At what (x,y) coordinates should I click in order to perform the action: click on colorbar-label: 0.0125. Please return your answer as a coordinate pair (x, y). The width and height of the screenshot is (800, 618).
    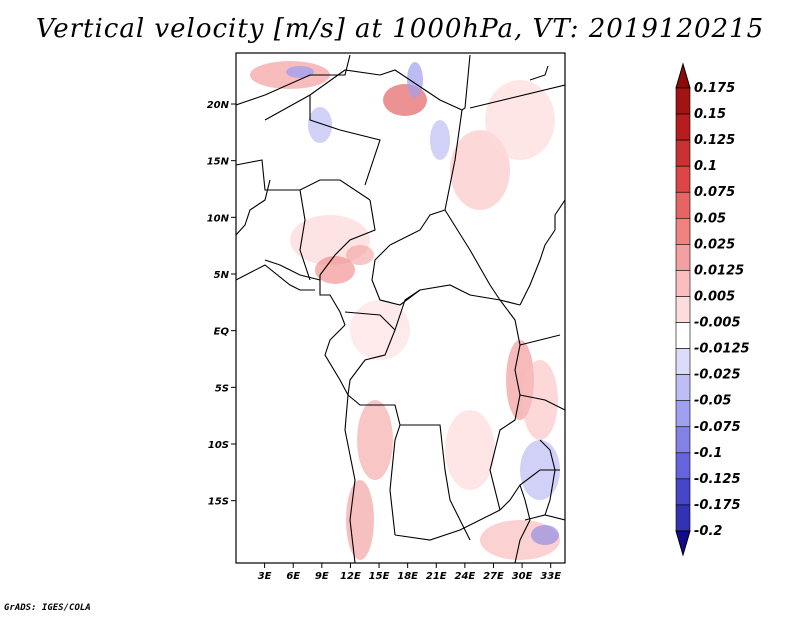
    Looking at the image, I should click on (719, 270).